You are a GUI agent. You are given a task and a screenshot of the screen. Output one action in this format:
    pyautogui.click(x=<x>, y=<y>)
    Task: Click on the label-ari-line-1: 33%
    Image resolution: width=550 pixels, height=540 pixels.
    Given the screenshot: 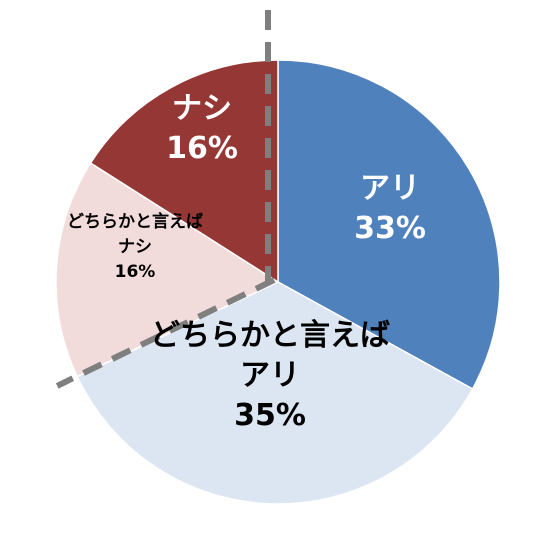 What is the action you would take?
    pyautogui.click(x=390, y=228)
    